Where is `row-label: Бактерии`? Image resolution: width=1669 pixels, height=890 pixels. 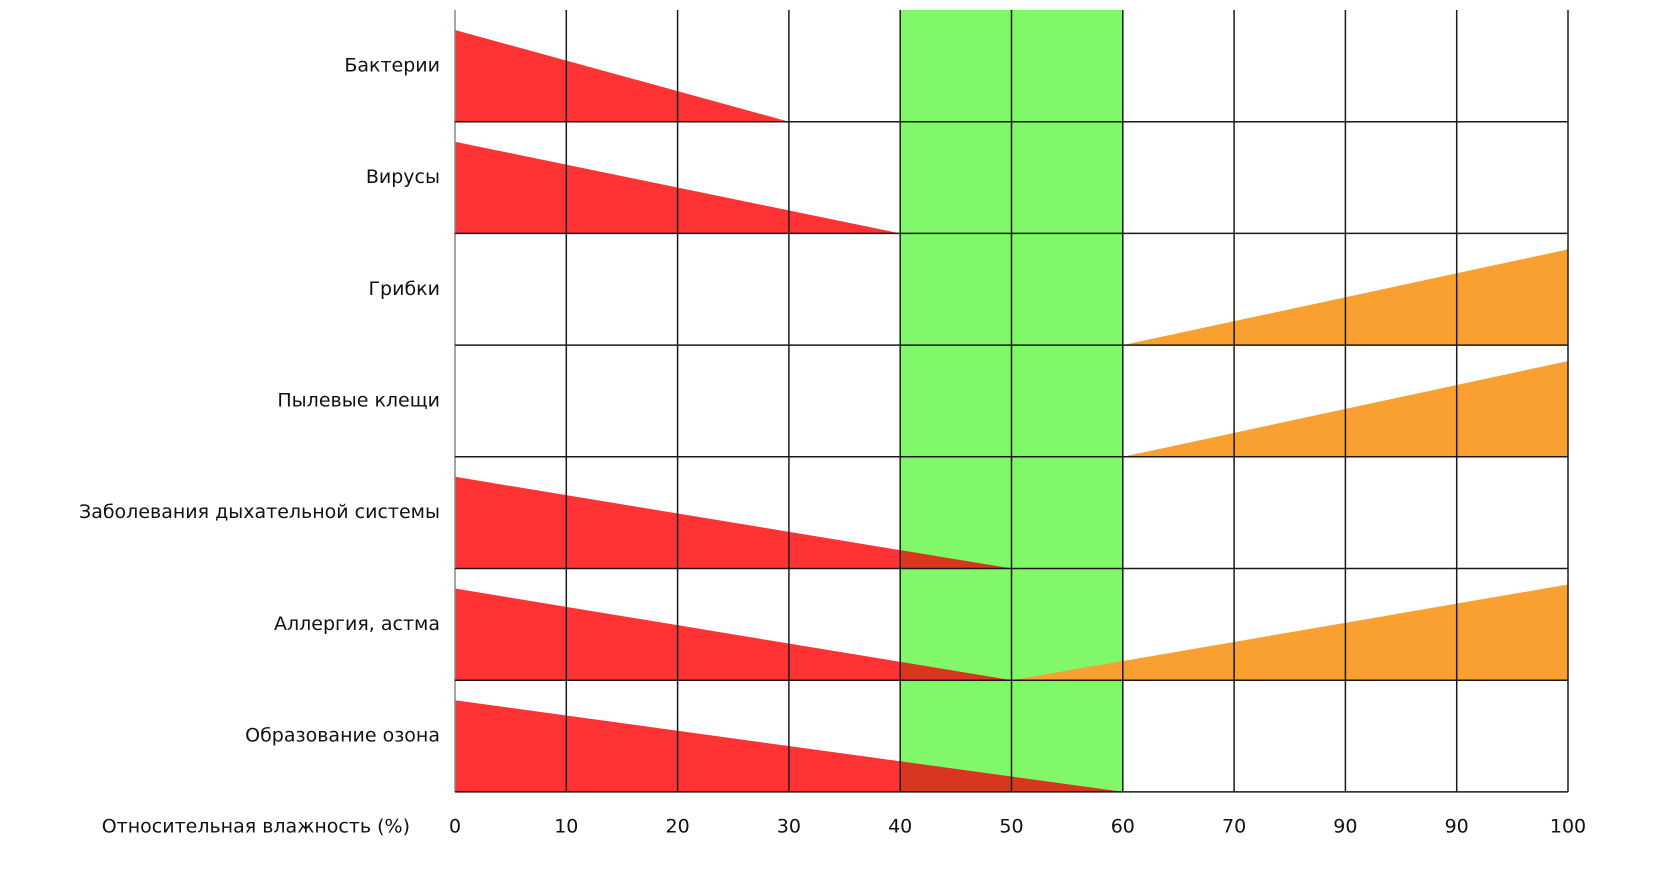
row-label: Бактерии is located at coordinates (392, 65).